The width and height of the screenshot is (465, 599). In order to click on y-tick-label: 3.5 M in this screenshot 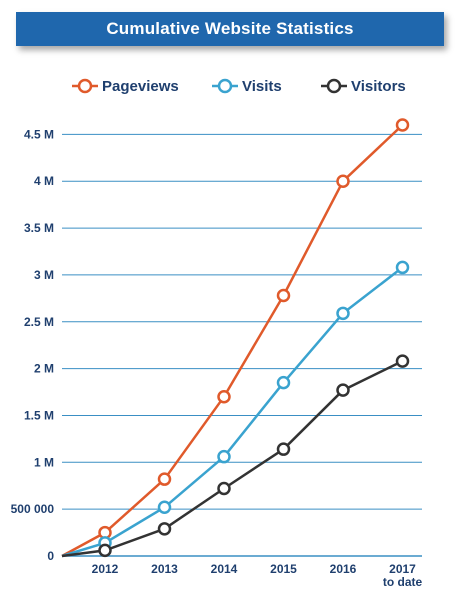, I will do `click(39, 228)`.